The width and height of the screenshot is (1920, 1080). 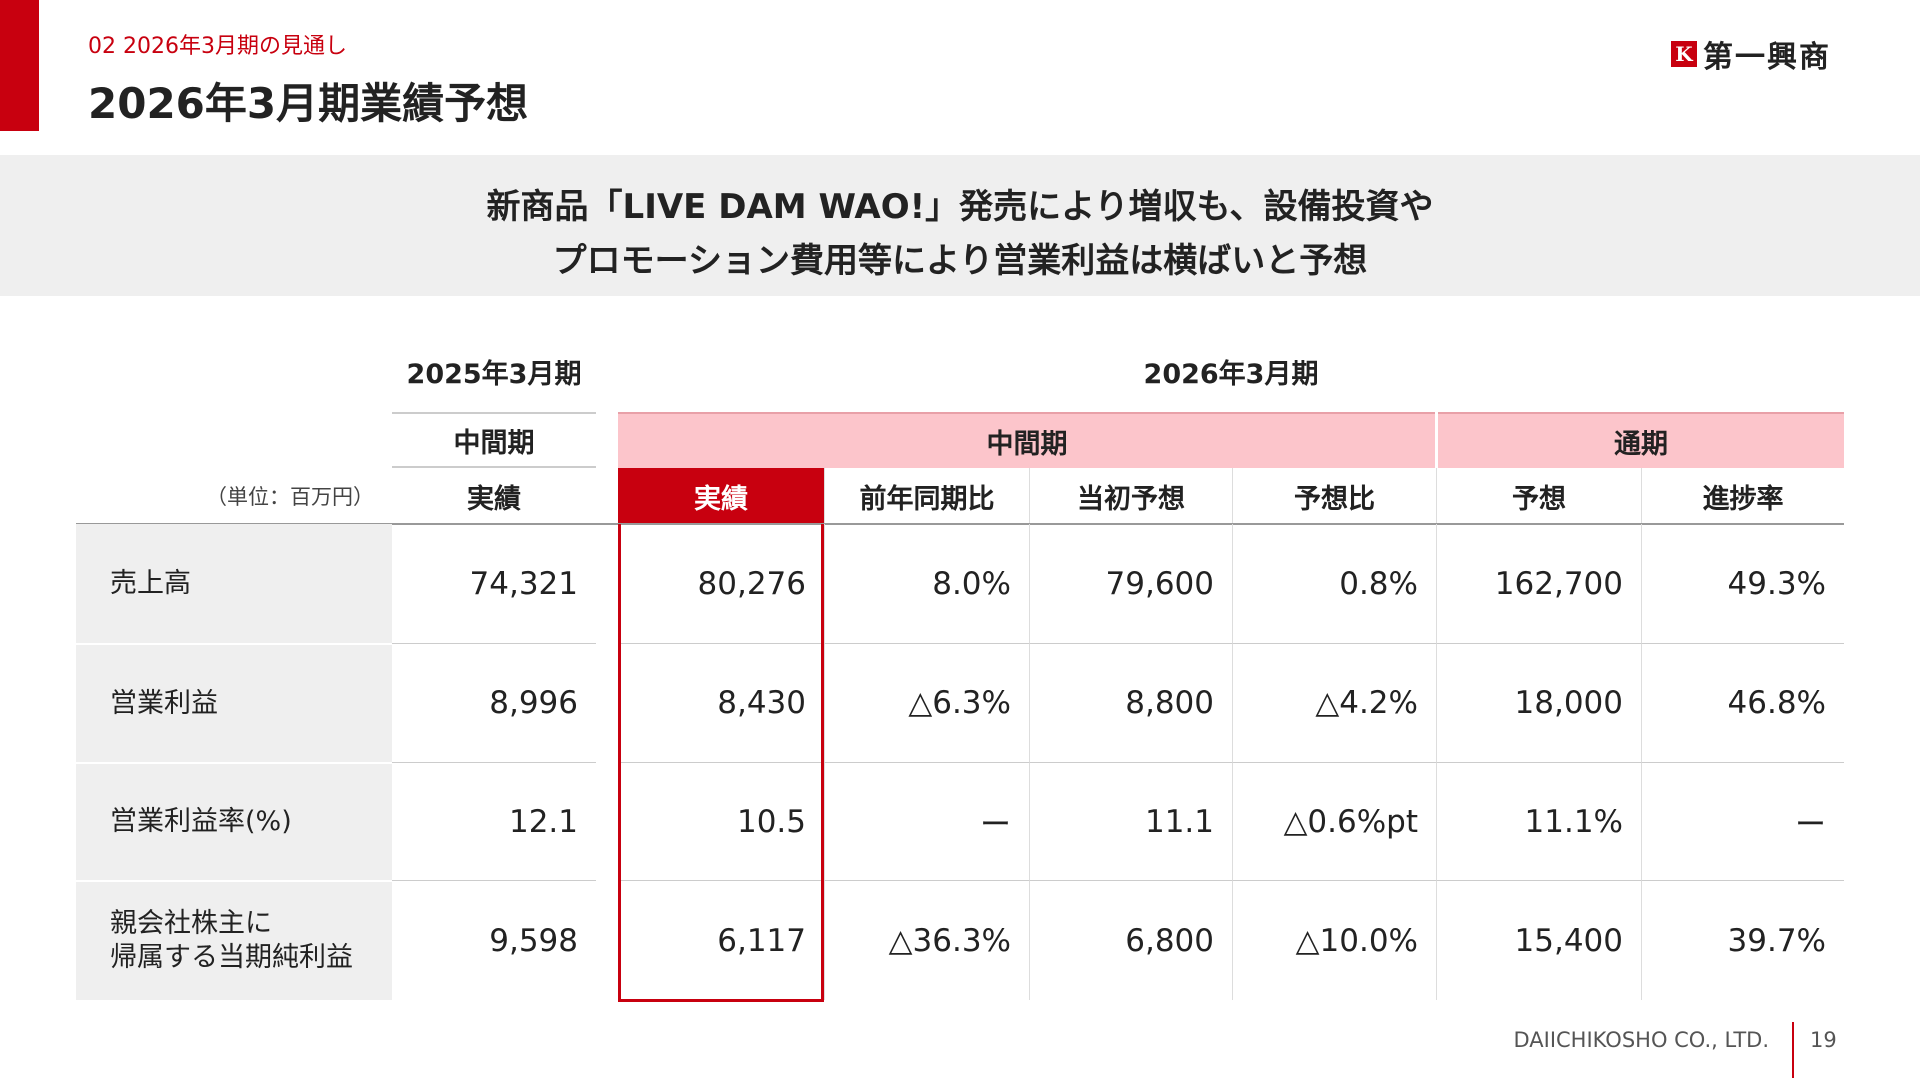 What do you see at coordinates (1684, 54) in the screenshot?
I see `logo-icon: K` at bounding box center [1684, 54].